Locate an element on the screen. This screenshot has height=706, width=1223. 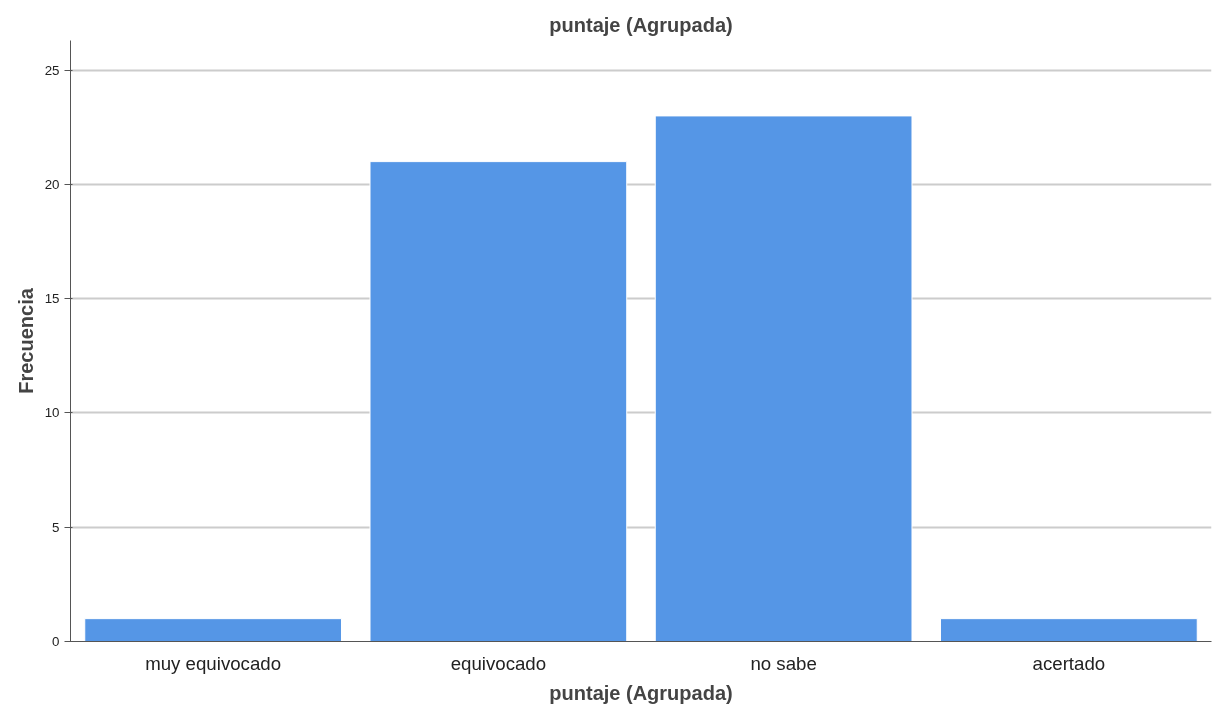
y-tick-label: 20 is located at coordinates (52, 184).